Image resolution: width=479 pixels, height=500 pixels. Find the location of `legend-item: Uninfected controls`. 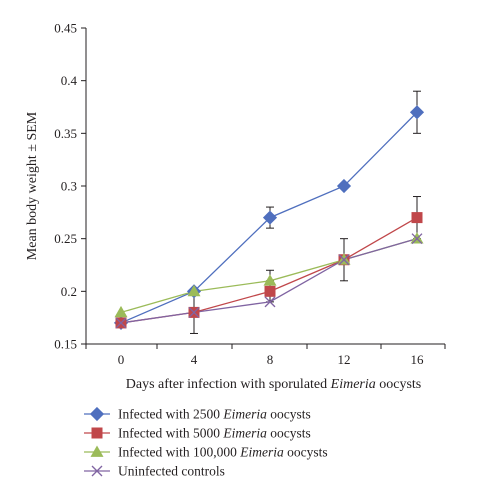

legend-item: Uninfected controls is located at coordinates (154, 471).